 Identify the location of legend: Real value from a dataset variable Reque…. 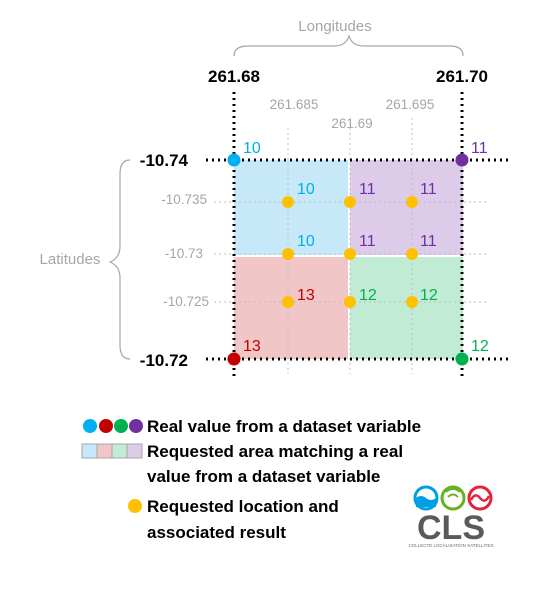
(251, 479).